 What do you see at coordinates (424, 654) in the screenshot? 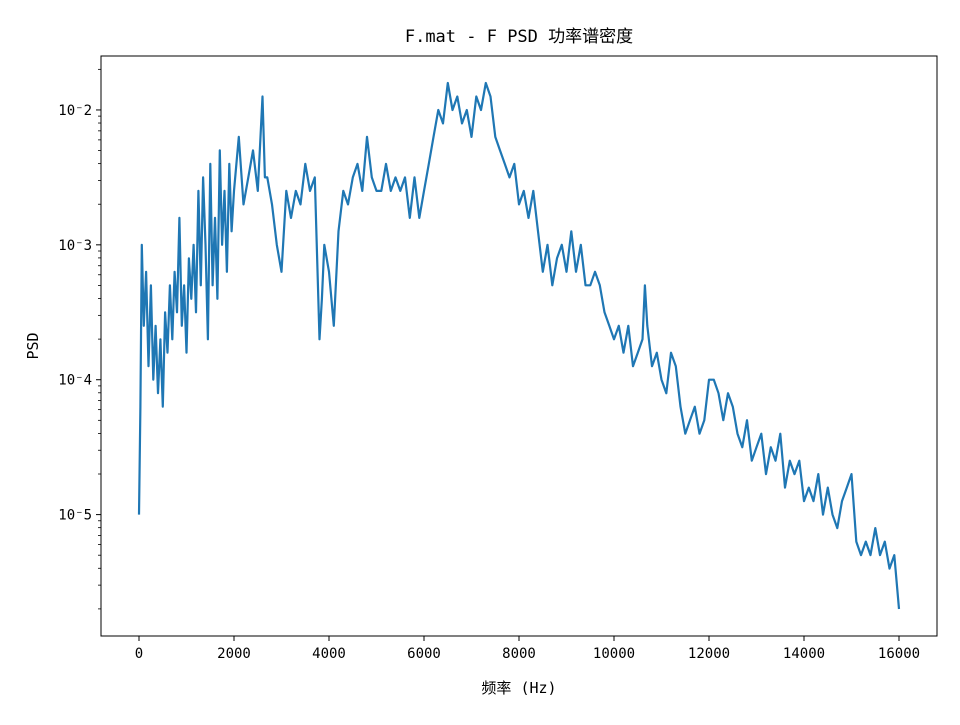
I see `x-tick-label: 6000` at bounding box center [424, 654].